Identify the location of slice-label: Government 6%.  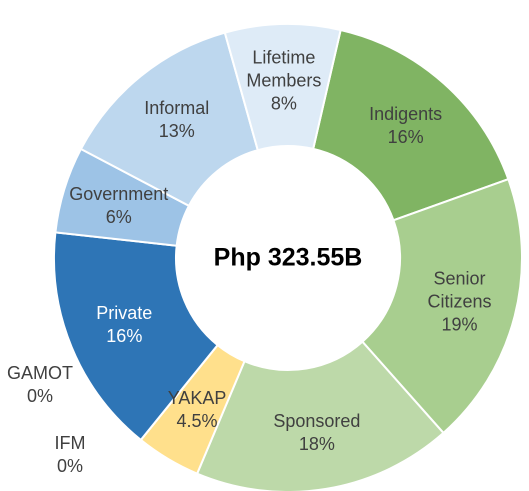
(118, 206).